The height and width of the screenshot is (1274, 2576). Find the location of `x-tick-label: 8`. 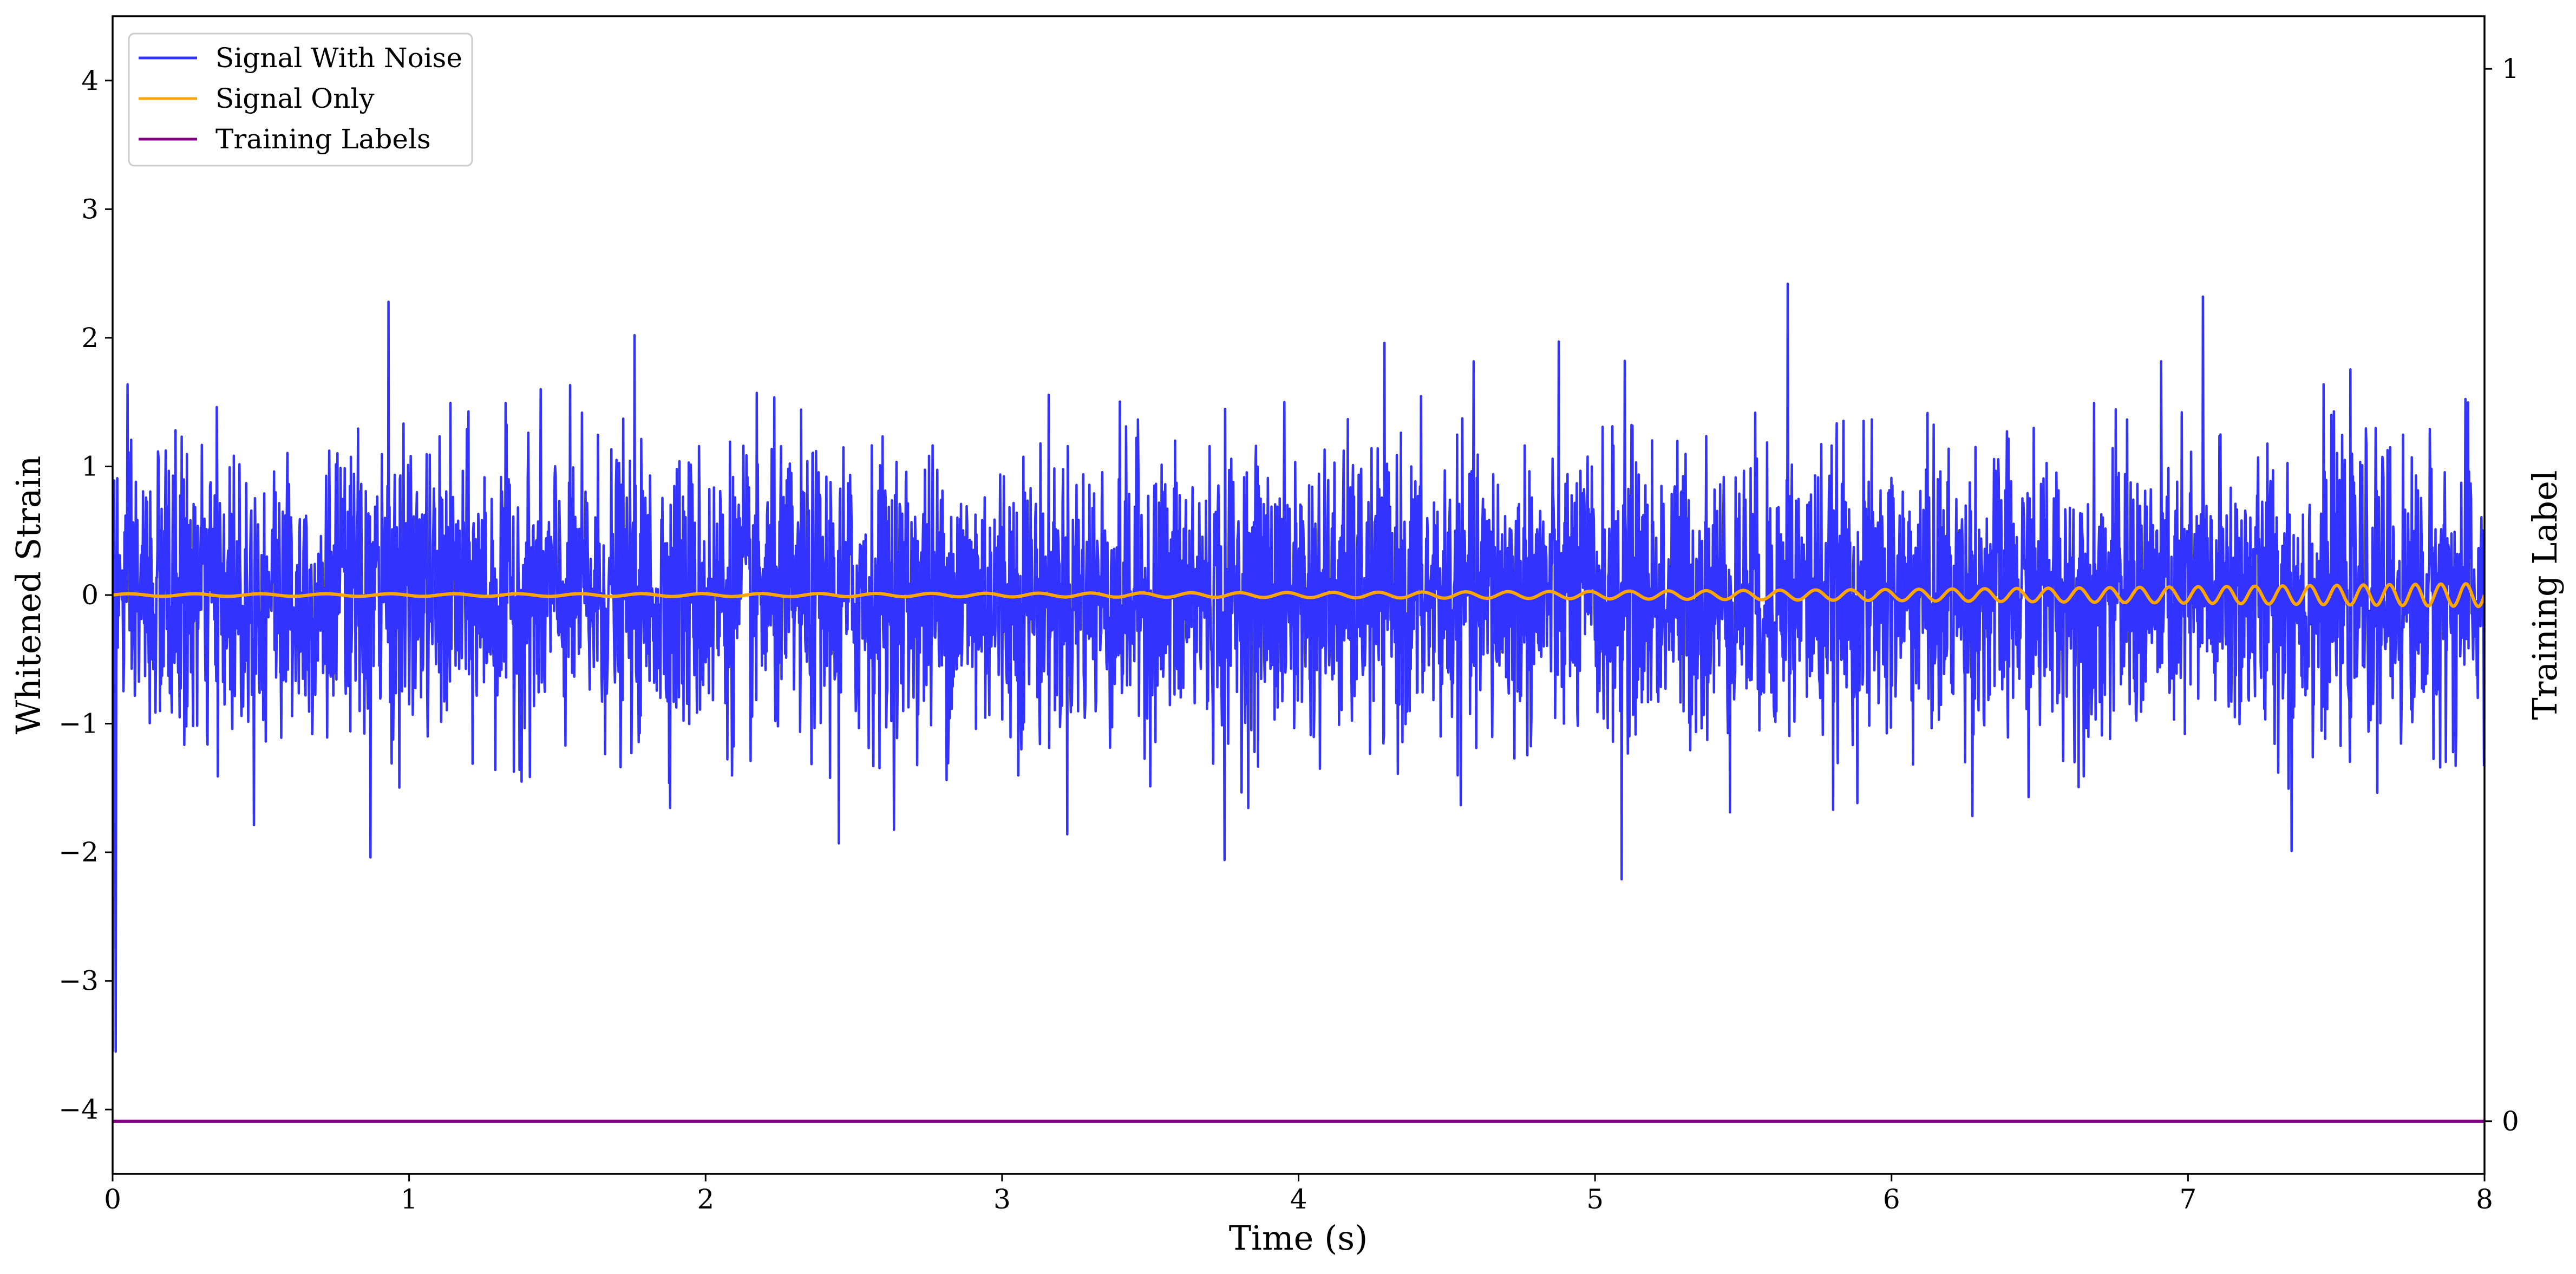

x-tick-label: 8 is located at coordinates (2484, 1199).